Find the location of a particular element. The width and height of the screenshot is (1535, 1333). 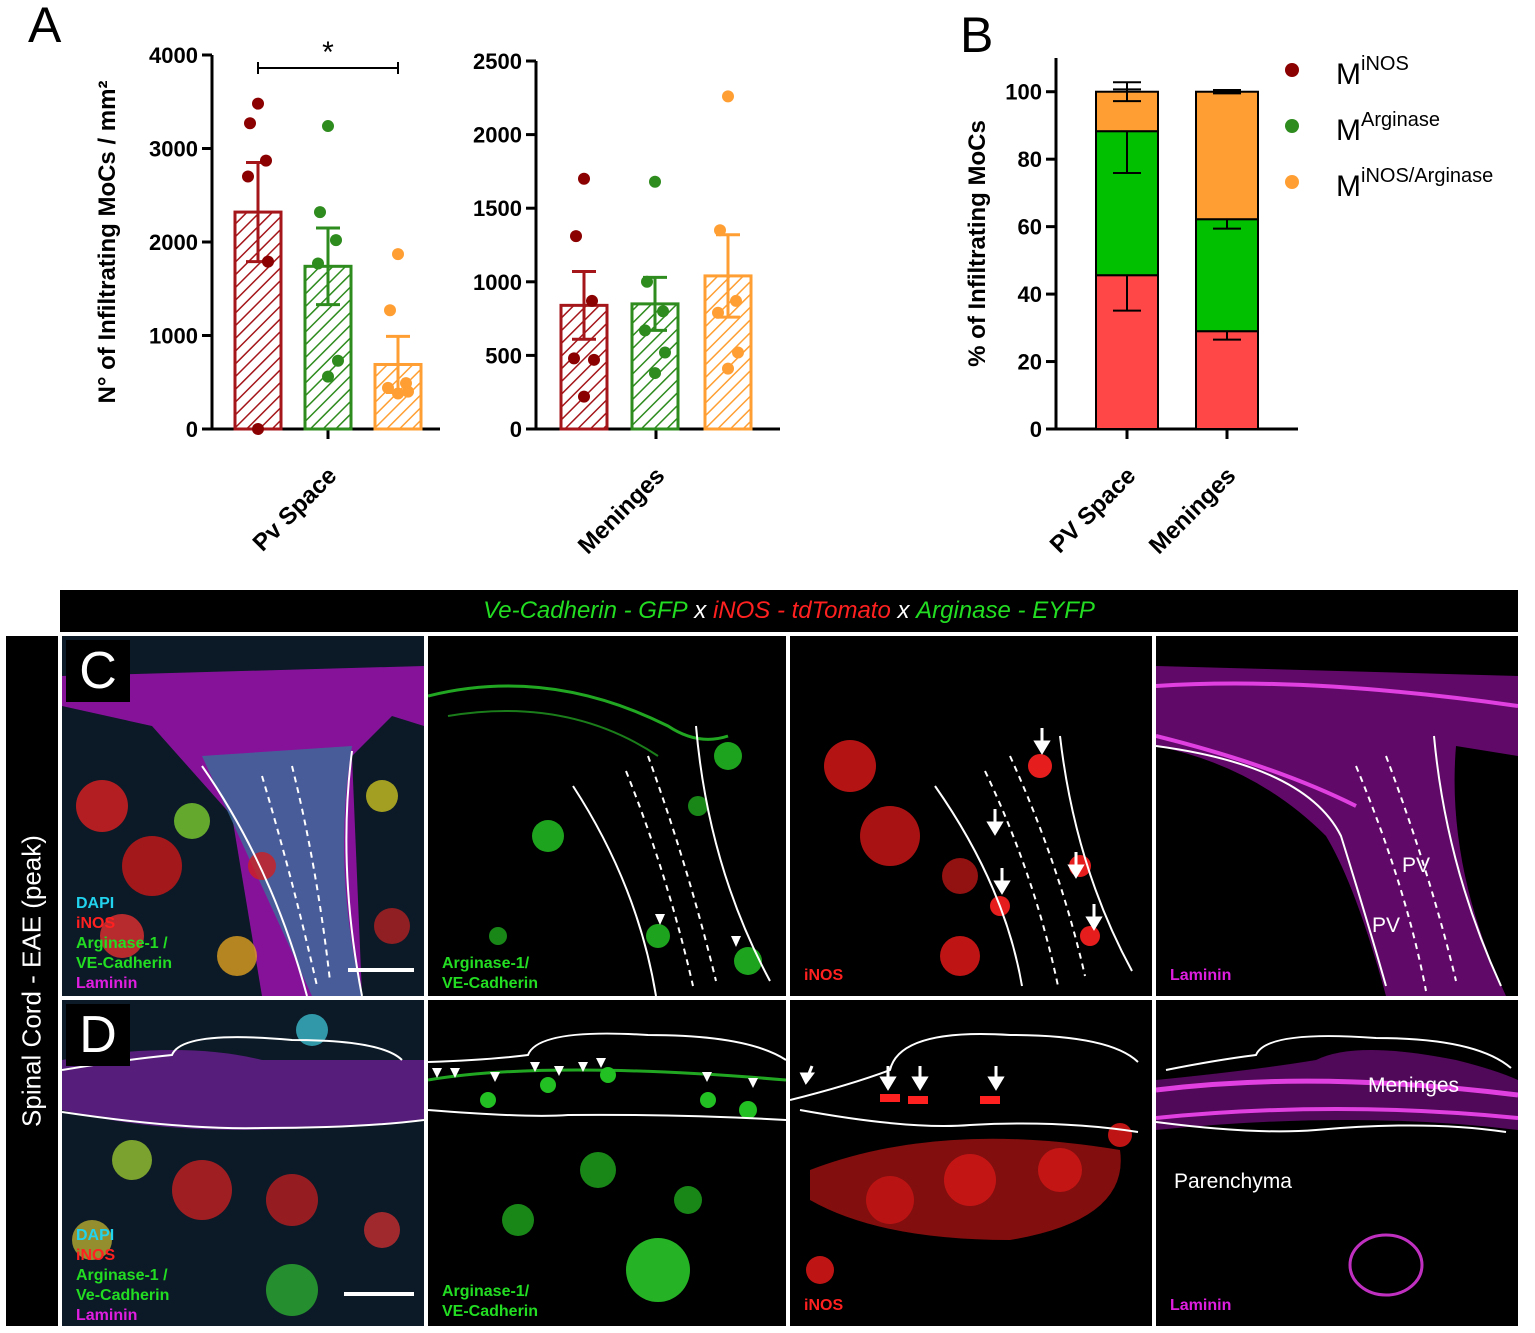

row-label-banner: Spinal Cord - EAE (peak) is located at coordinates (32, 981).